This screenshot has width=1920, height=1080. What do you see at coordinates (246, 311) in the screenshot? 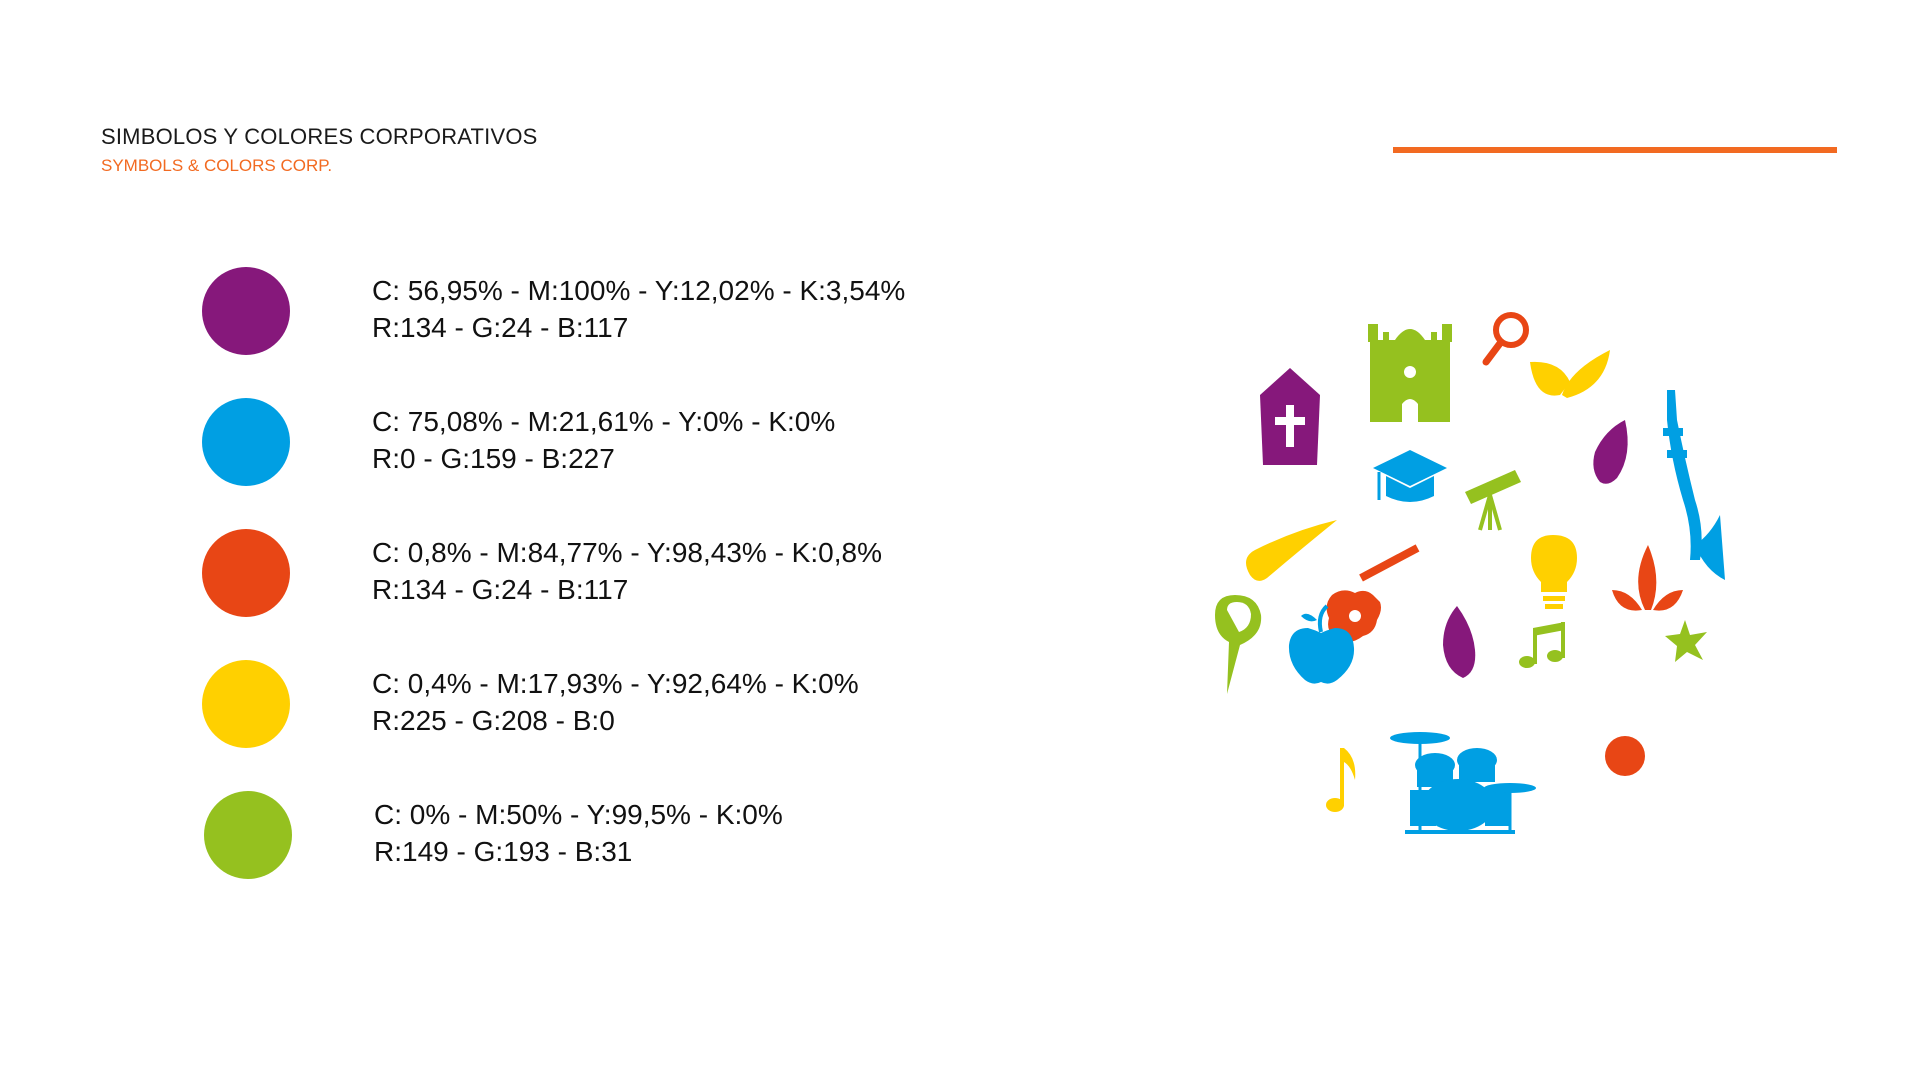
I see `swatch-purple` at bounding box center [246, 311].